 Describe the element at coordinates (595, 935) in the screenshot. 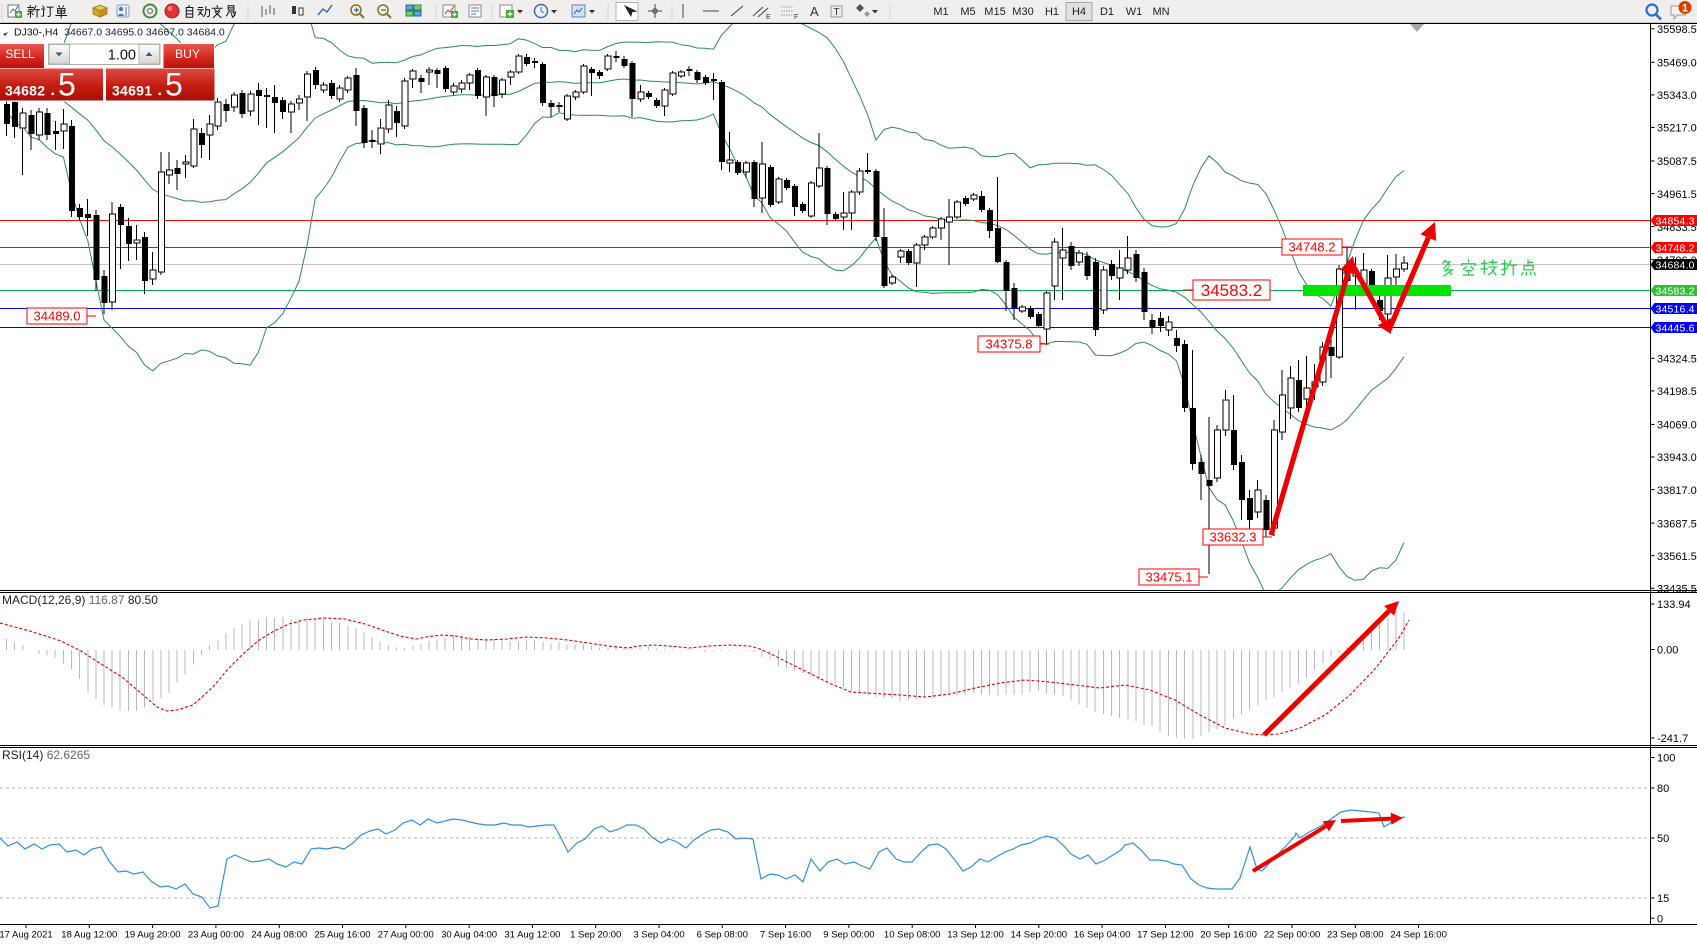

I see `svg-text: 1 Sep 20:00` at that location.